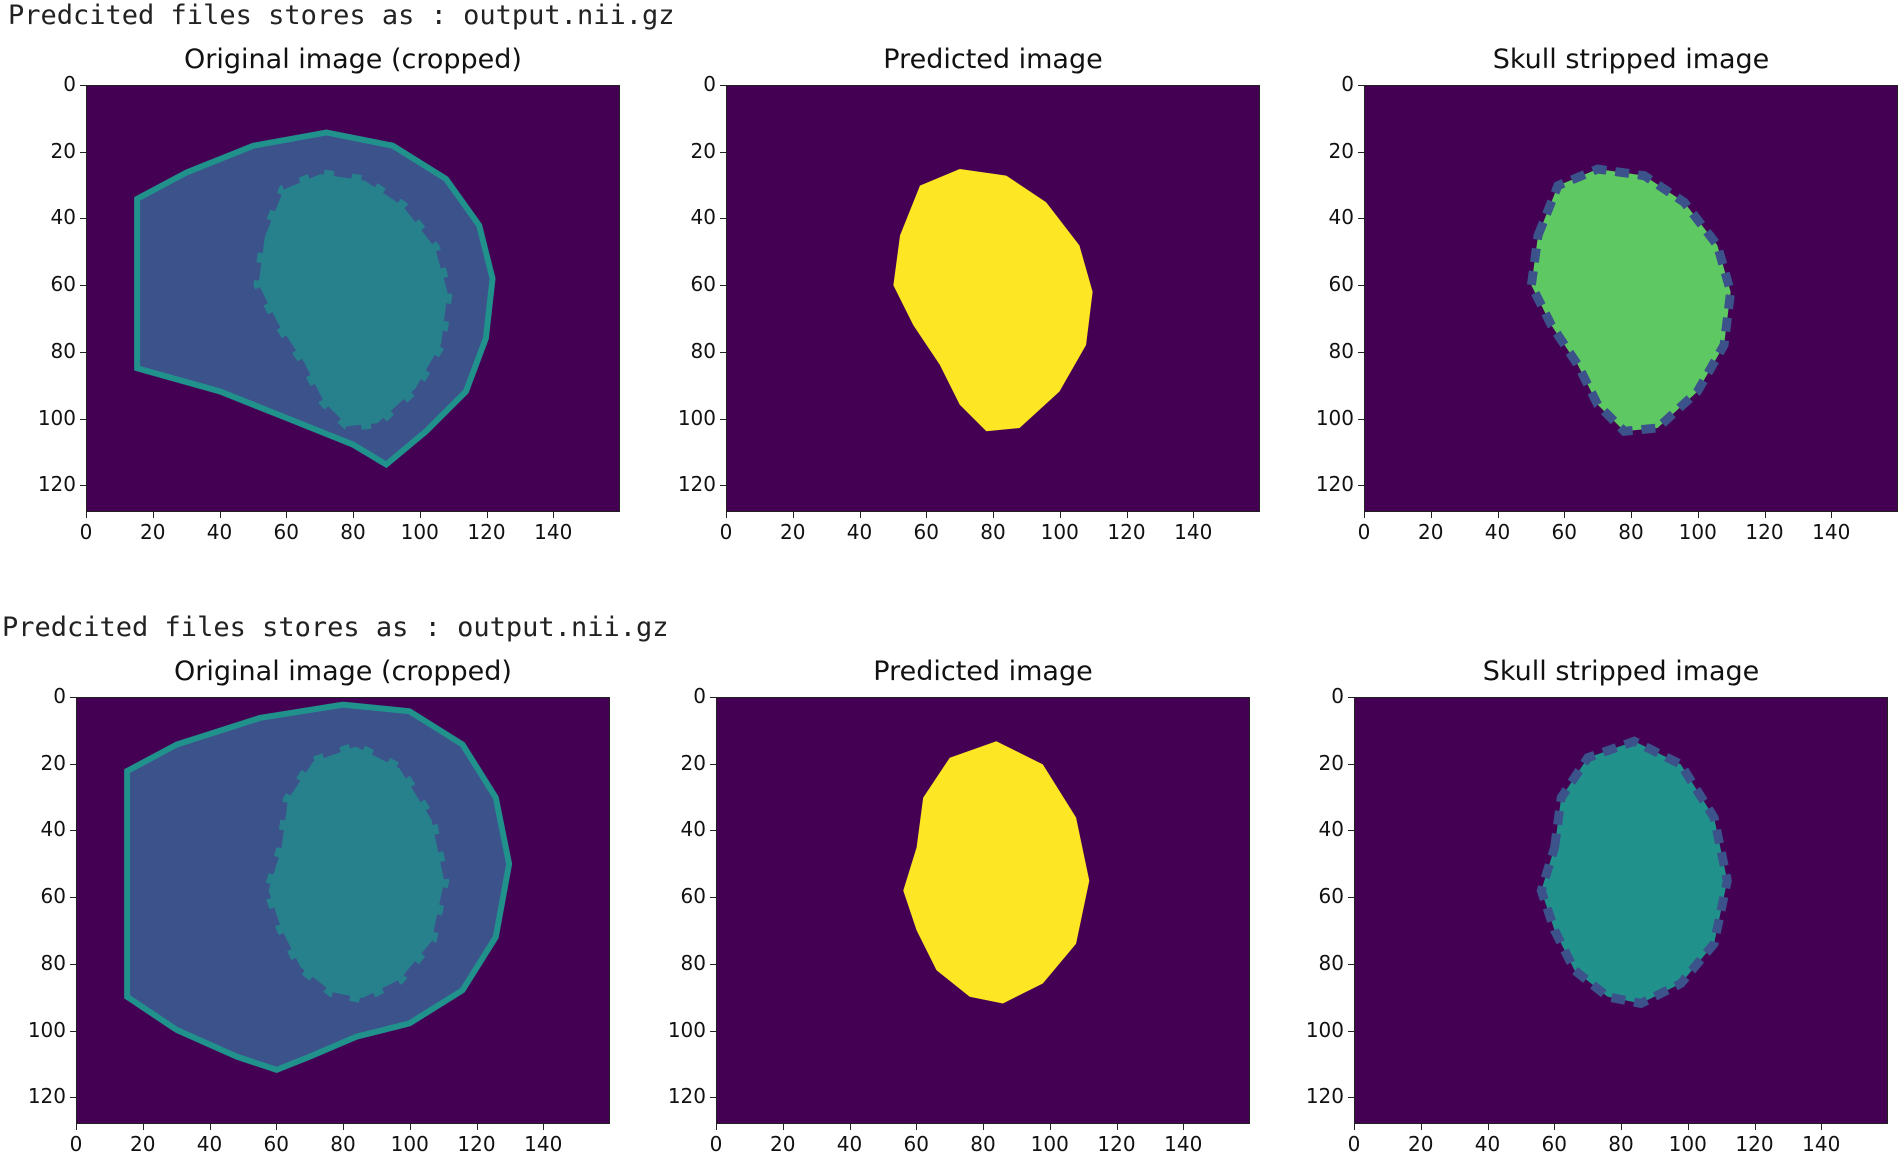  What do you see at coordinates (543, 1144) in the screenshot?
I see `x-tick-label: 140` at bounding box center [543, 1144].